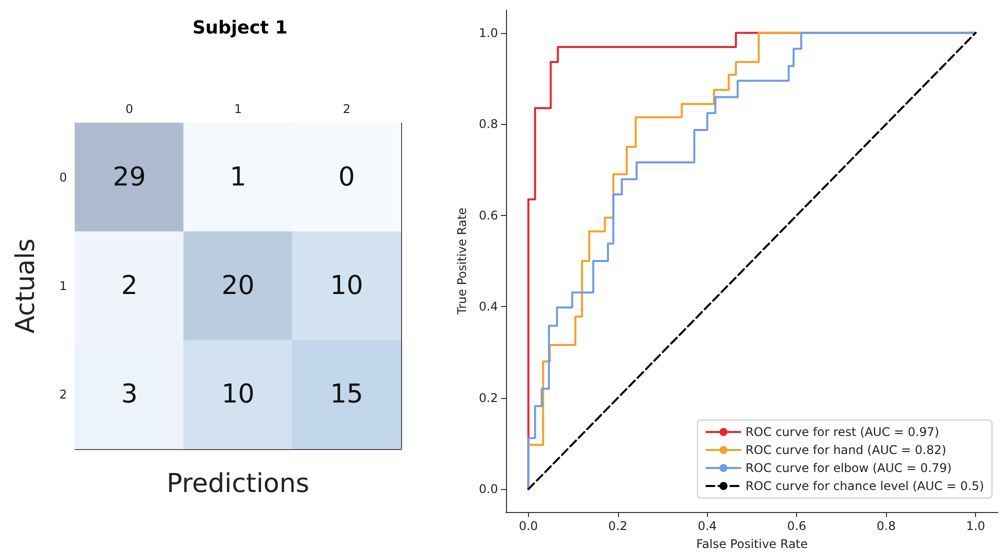 This screenshot has width=1000, height=555. Describe the element at coordinates (240, 28) in the screenshot. I see `chart-title: Subject 1` at that location.